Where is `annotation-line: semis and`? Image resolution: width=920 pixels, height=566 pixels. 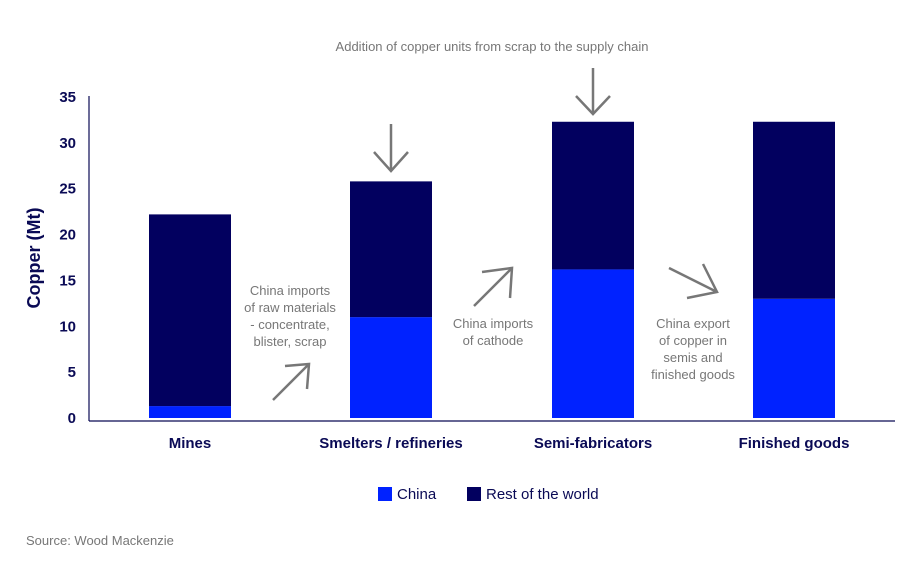 annotation-line: semis and is located at coordinates (692, 357).